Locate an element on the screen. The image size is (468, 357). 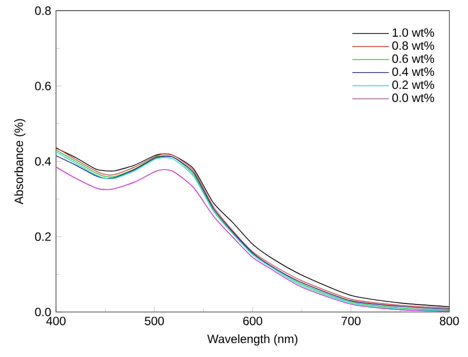
y-tick-label: 0.2 is located at coordinates (43, 236).